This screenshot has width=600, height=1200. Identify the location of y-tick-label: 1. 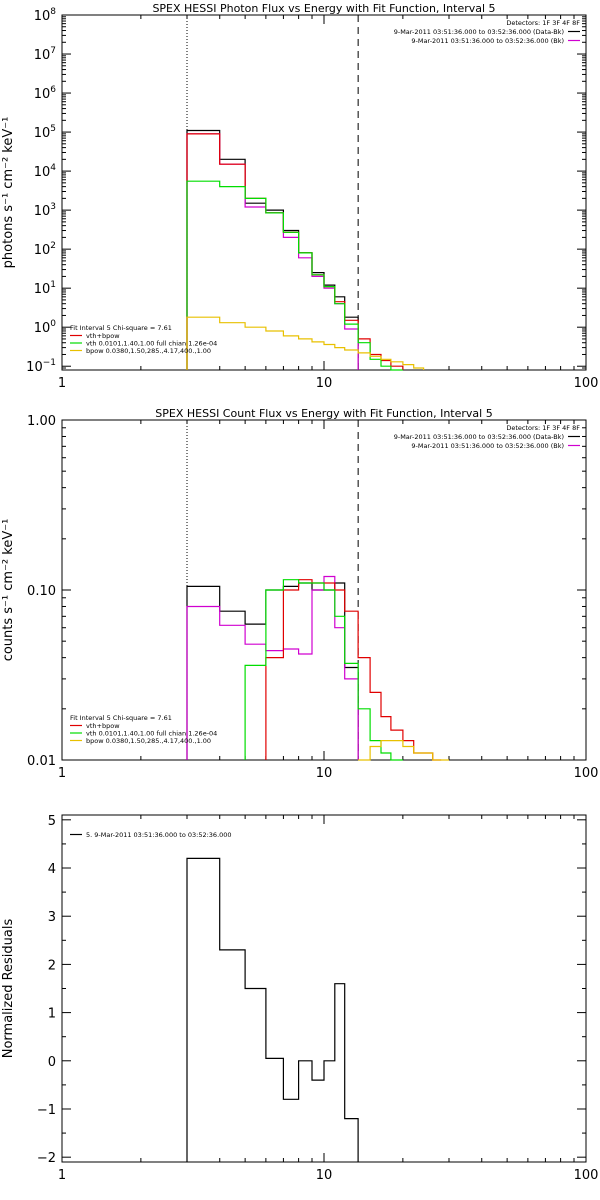
(52, 1014).